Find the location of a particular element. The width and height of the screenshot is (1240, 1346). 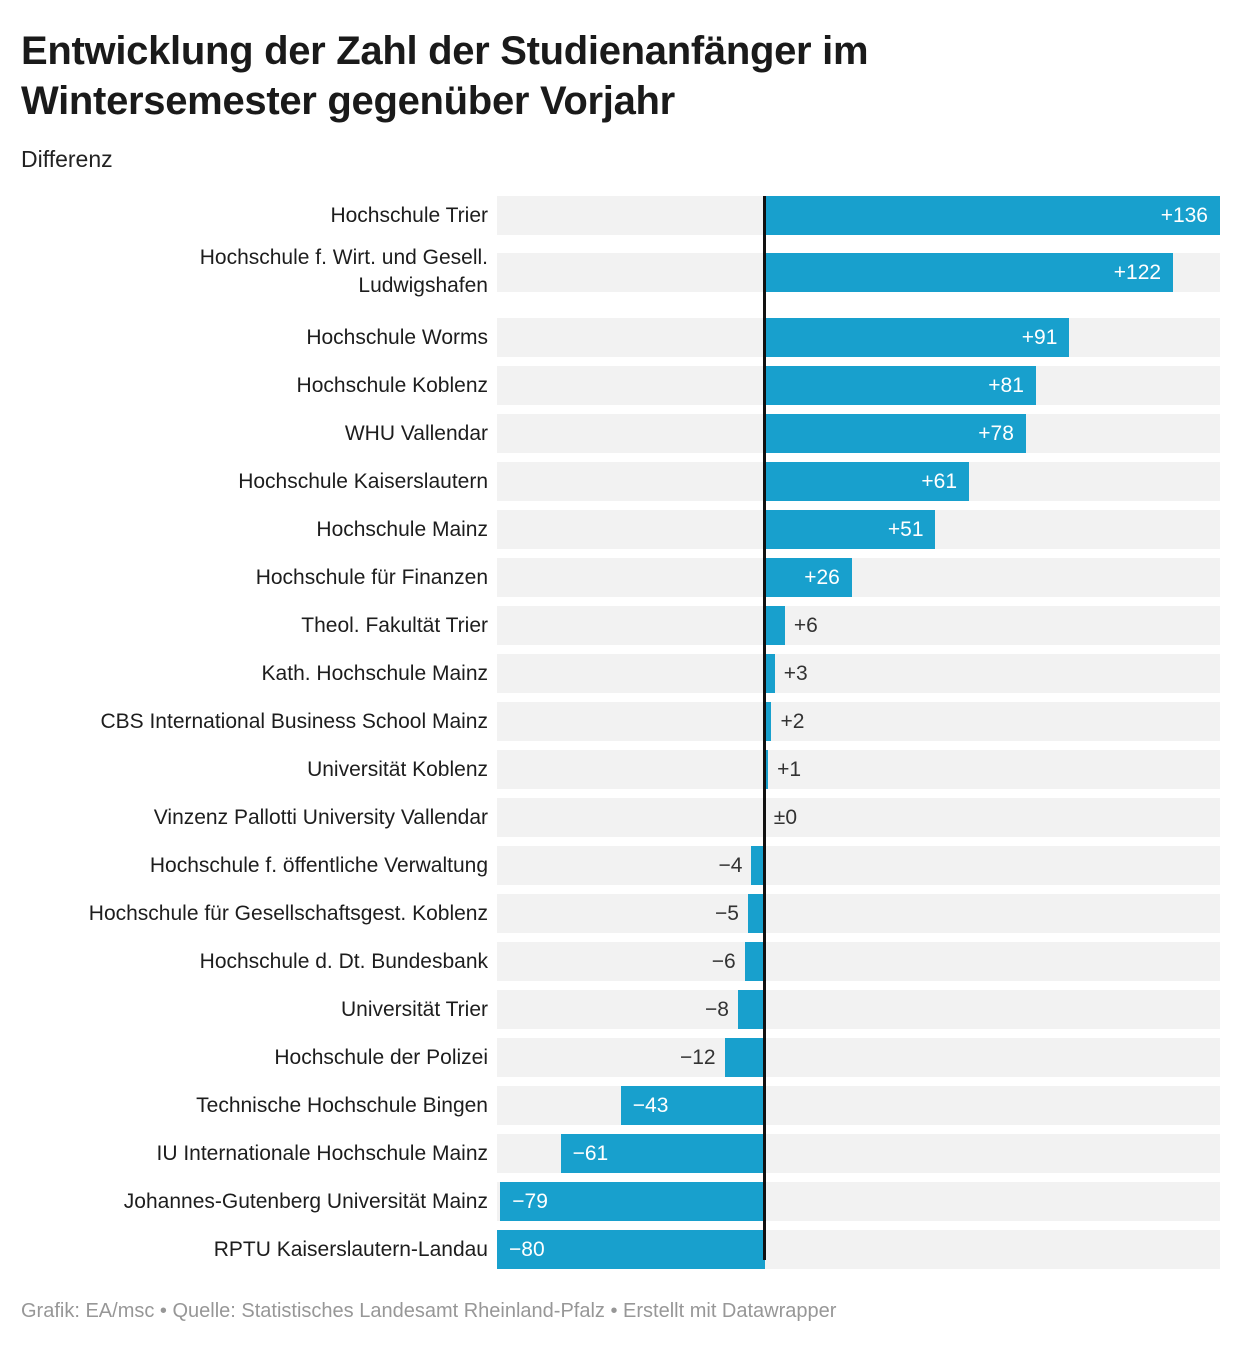

row-label: Hochschule der Polizei is located at coordinates (381, 1057).